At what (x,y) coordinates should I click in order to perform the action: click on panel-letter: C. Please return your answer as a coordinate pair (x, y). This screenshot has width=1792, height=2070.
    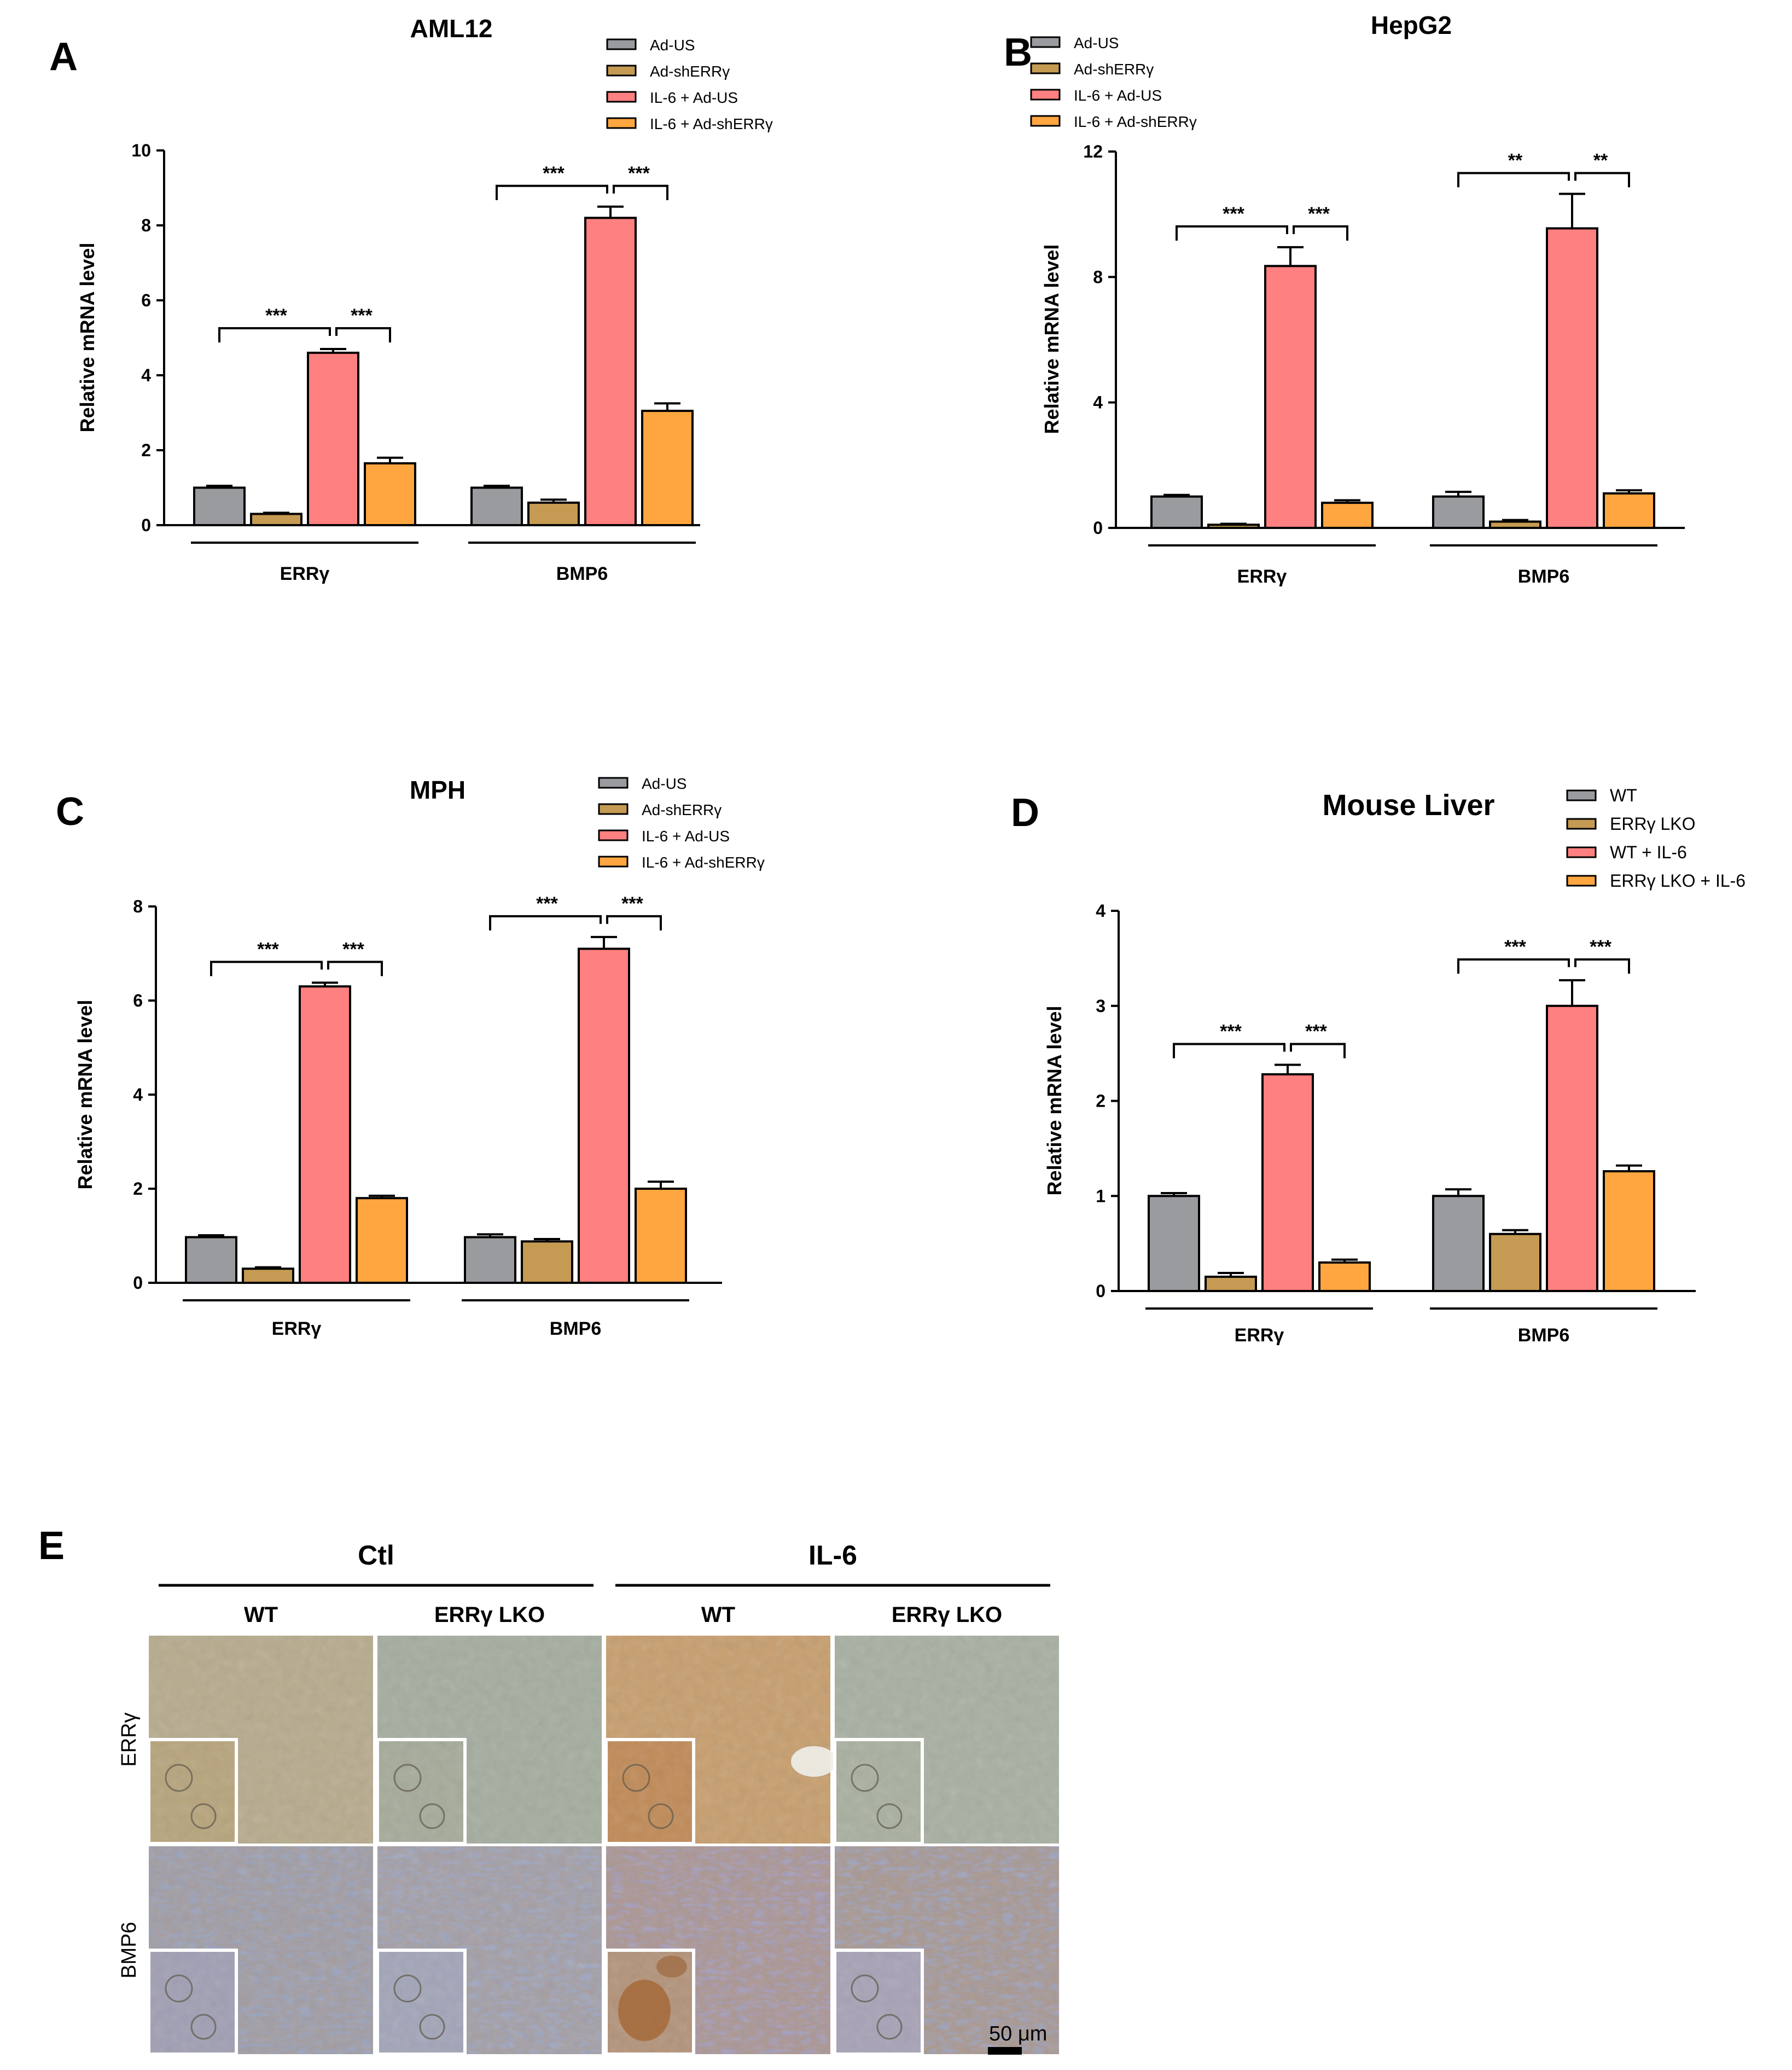
    Looking at the image, I should click on (70, 812).